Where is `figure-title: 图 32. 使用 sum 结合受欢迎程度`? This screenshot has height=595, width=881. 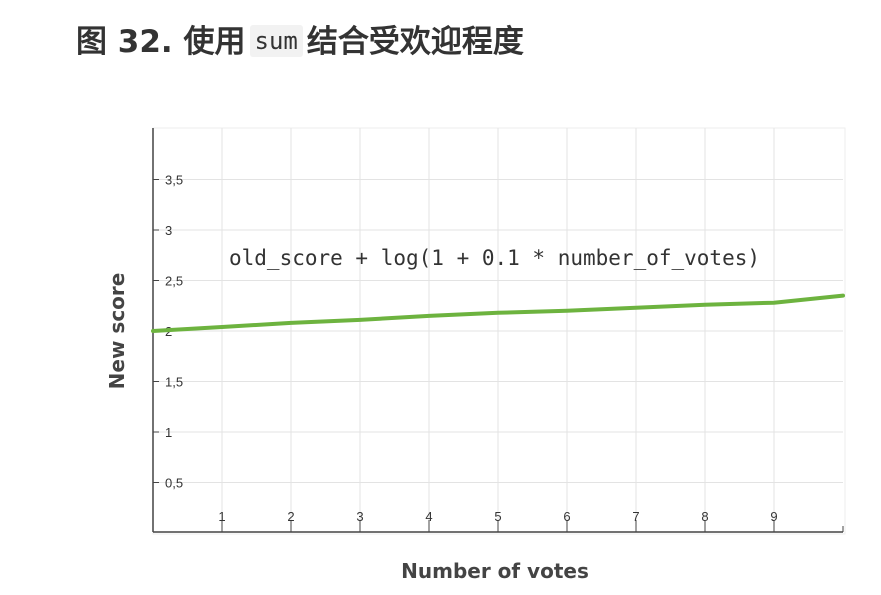
figure-title: 图 32. 使用 sum 结合受欢迎程度 is located at coordinates (300, 38).